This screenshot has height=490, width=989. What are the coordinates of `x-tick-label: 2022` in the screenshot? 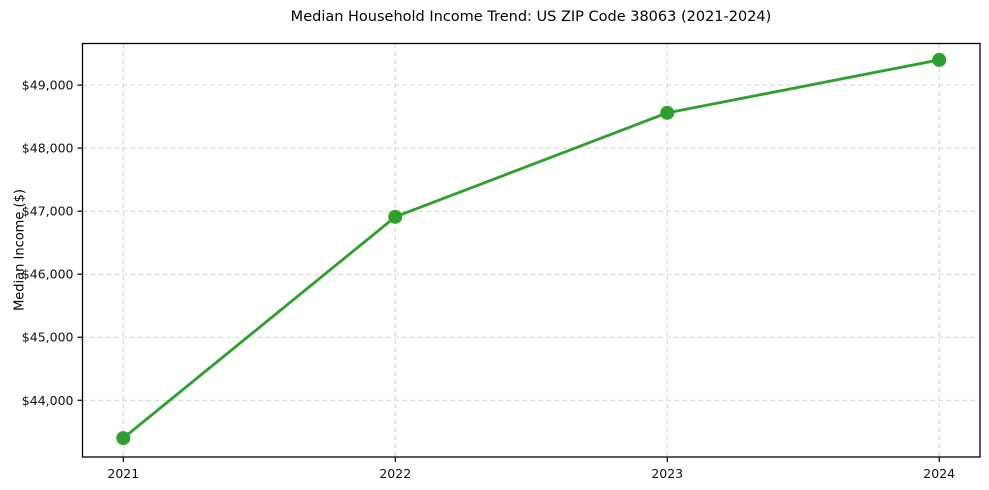 It's located at (395, 473).